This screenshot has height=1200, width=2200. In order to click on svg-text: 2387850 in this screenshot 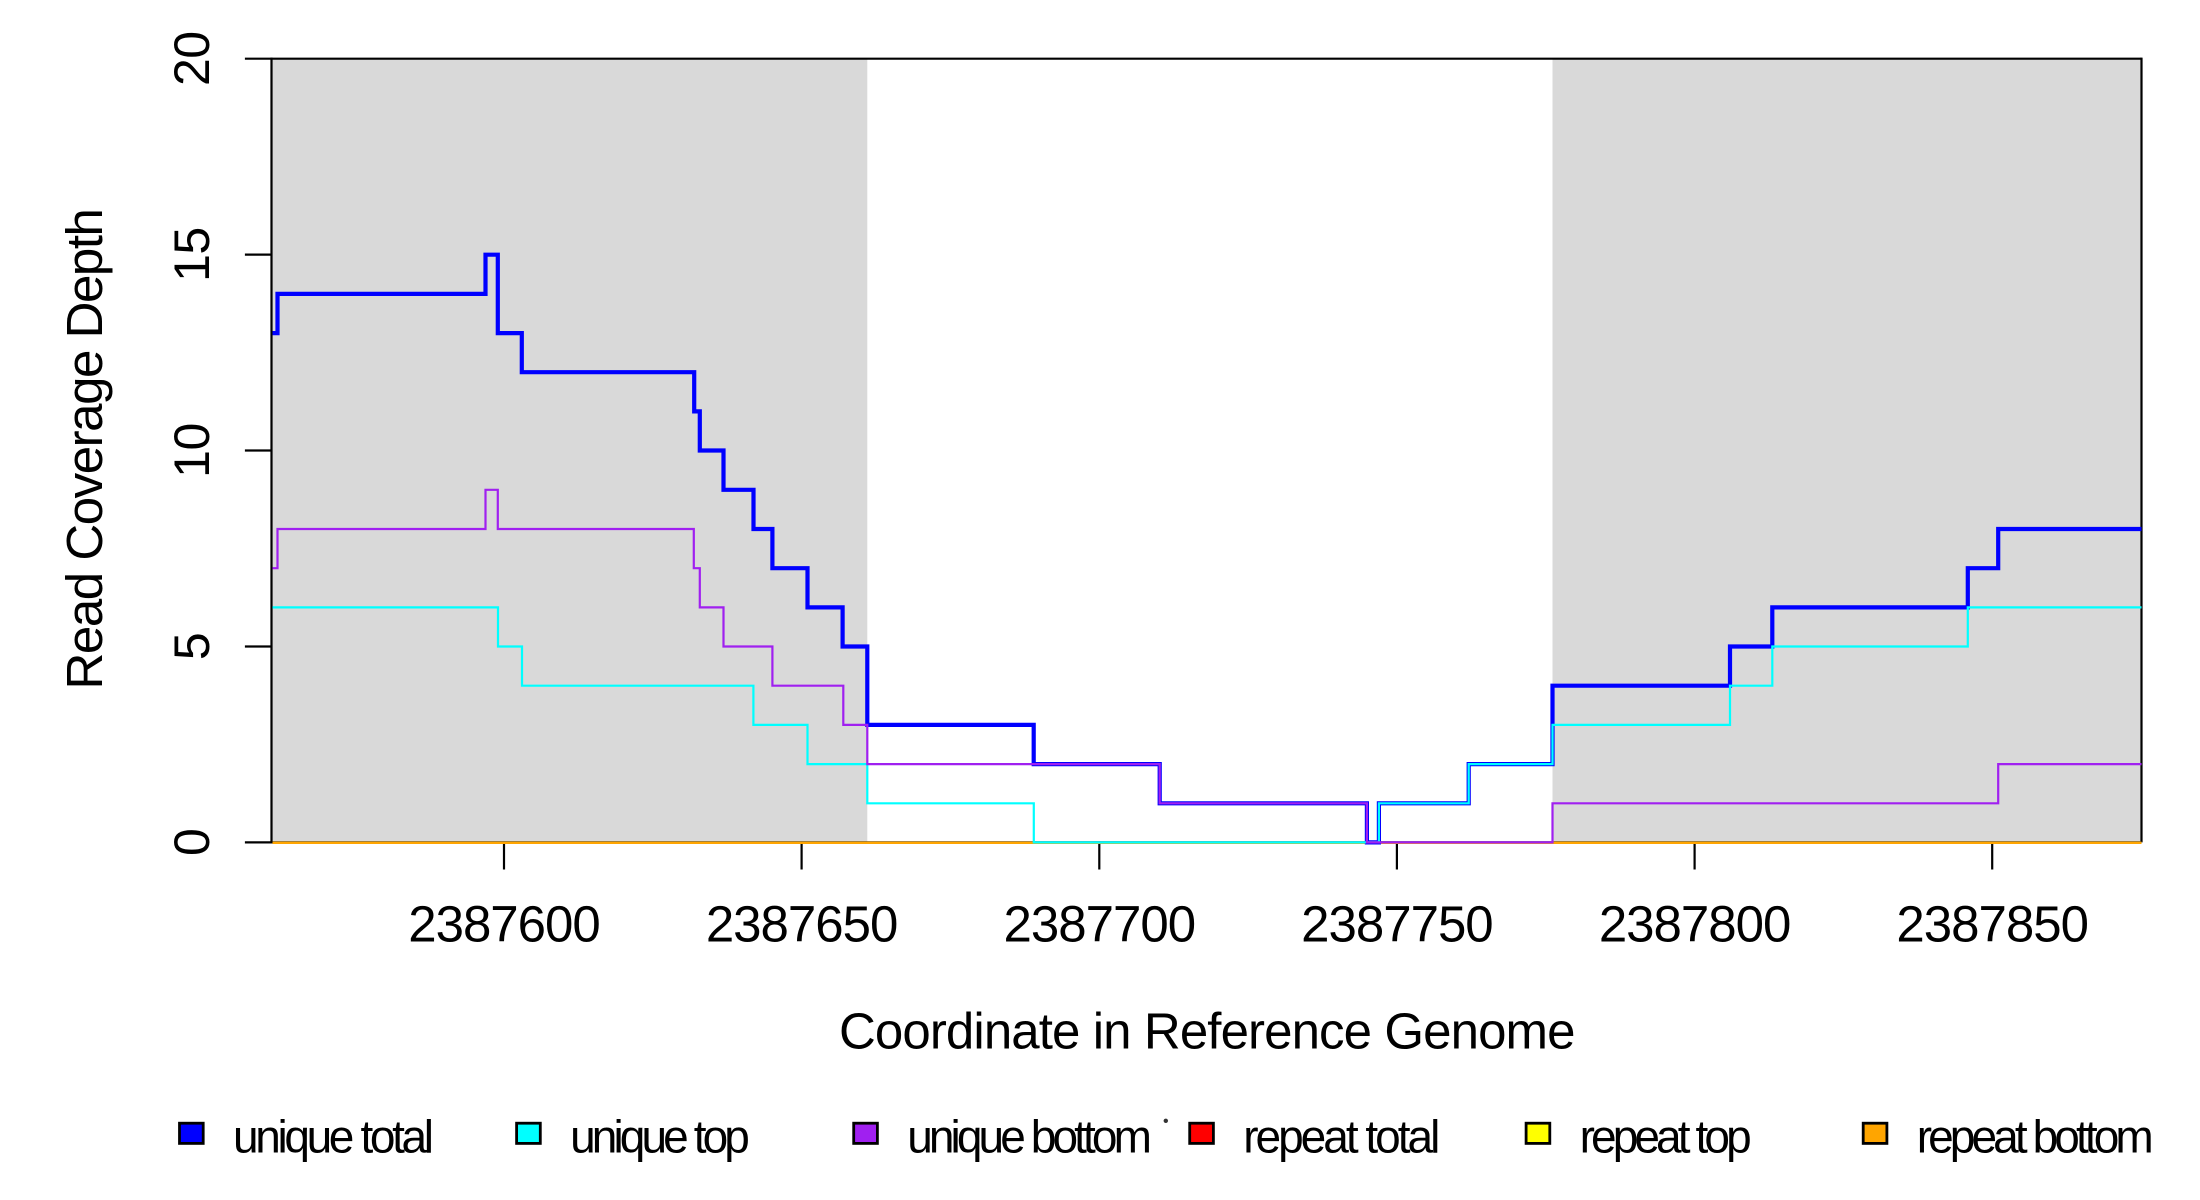, I will do `click(1992, 924)`.